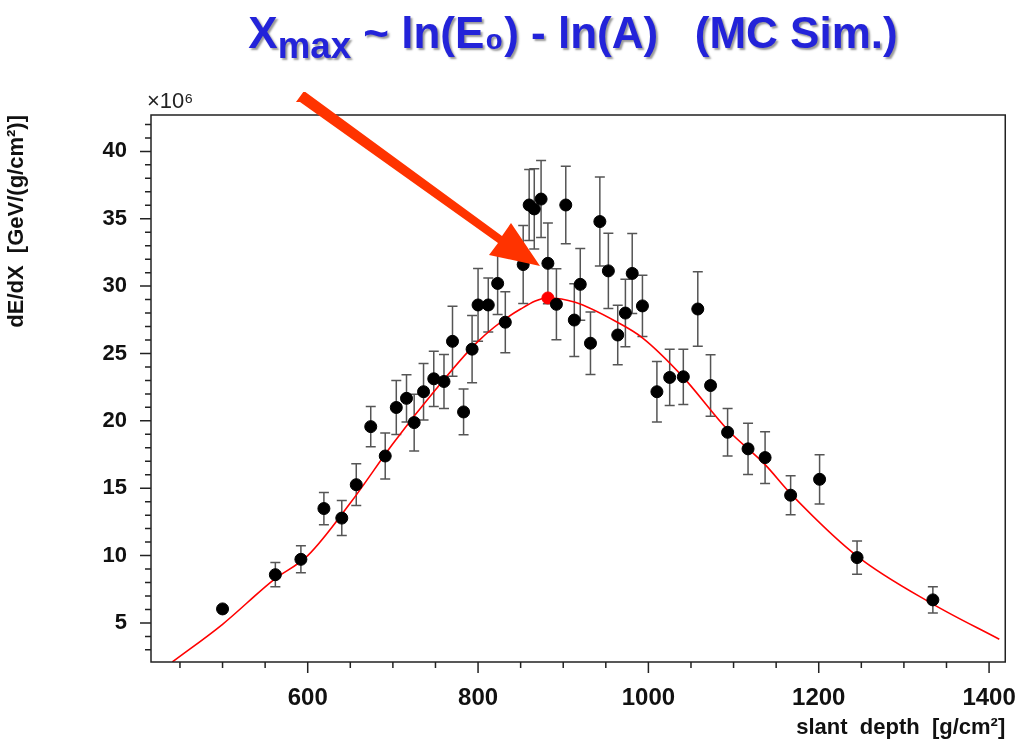 The height and width of the screenshot is (745, 1036). I want to click on y-tick-label: 25, so click(114, 352).